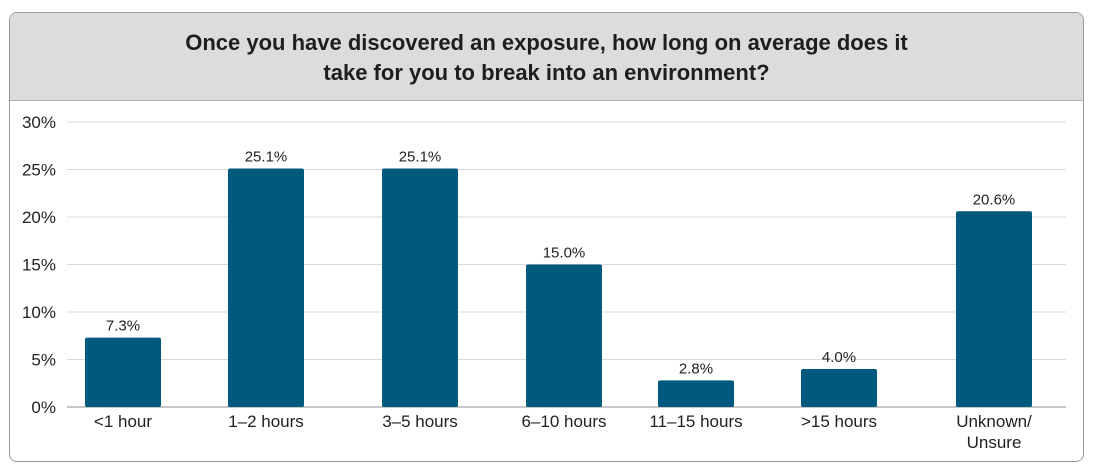  I want to click on y-tick-label: 0%, so click(43, 407).